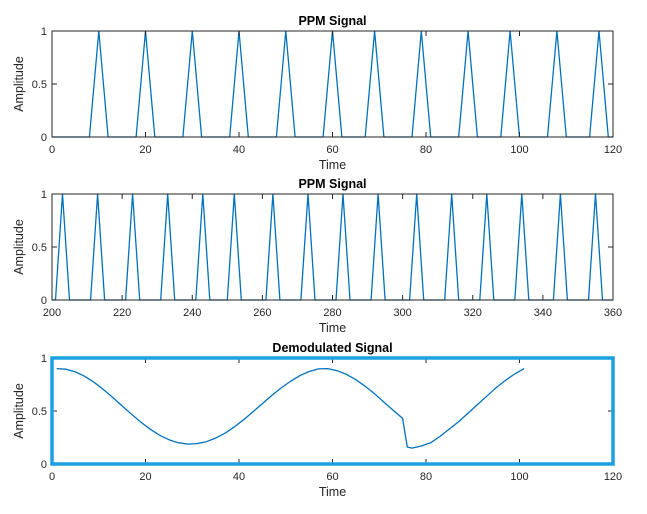 This screenshot has height=514, width=647. I want to click on x-tick-label: 300, so click(402, 313).